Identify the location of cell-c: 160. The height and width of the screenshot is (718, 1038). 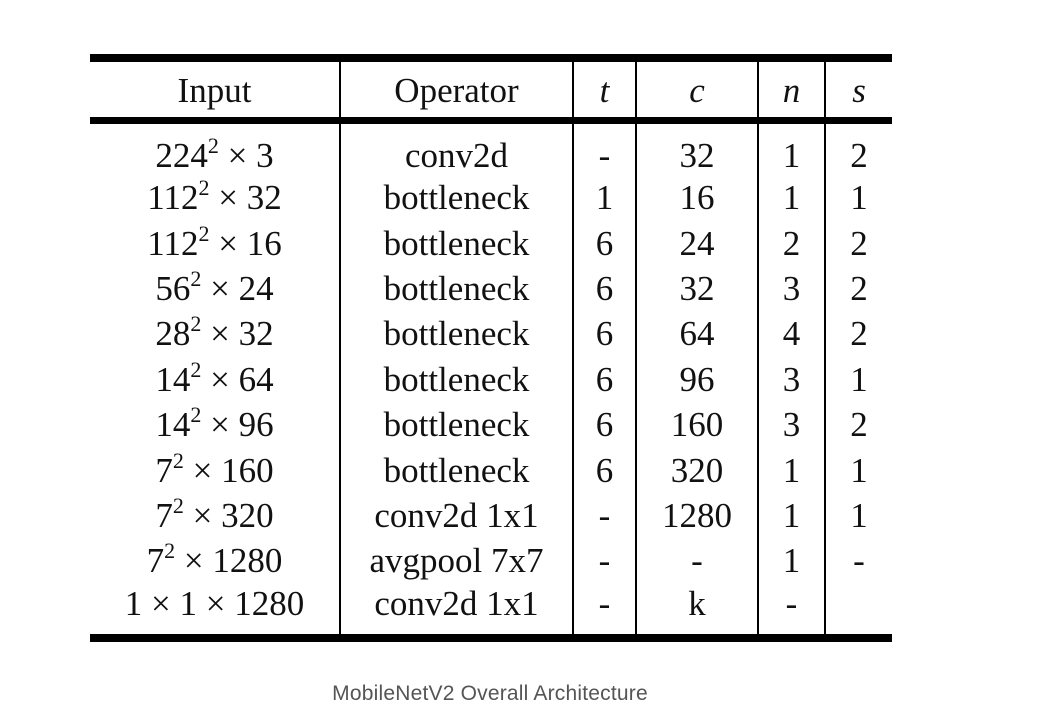
(697, 425).